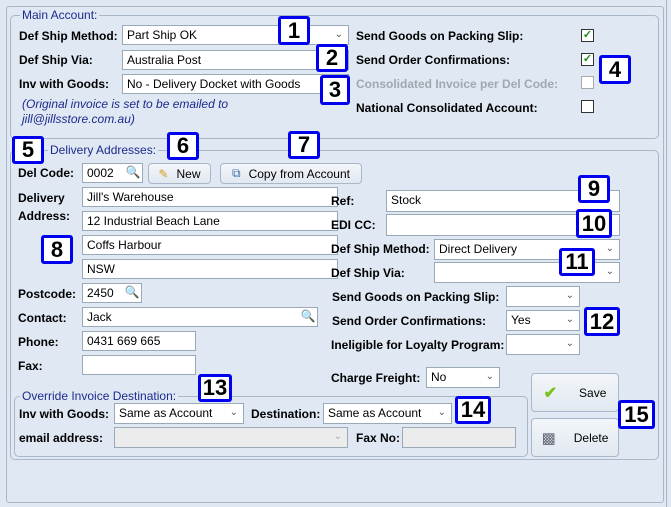 This screenshot has height=507, width=671. Describe the element at coordinates (61, 438) in the screenshot. I see `email-address-label: email address:` at that location.